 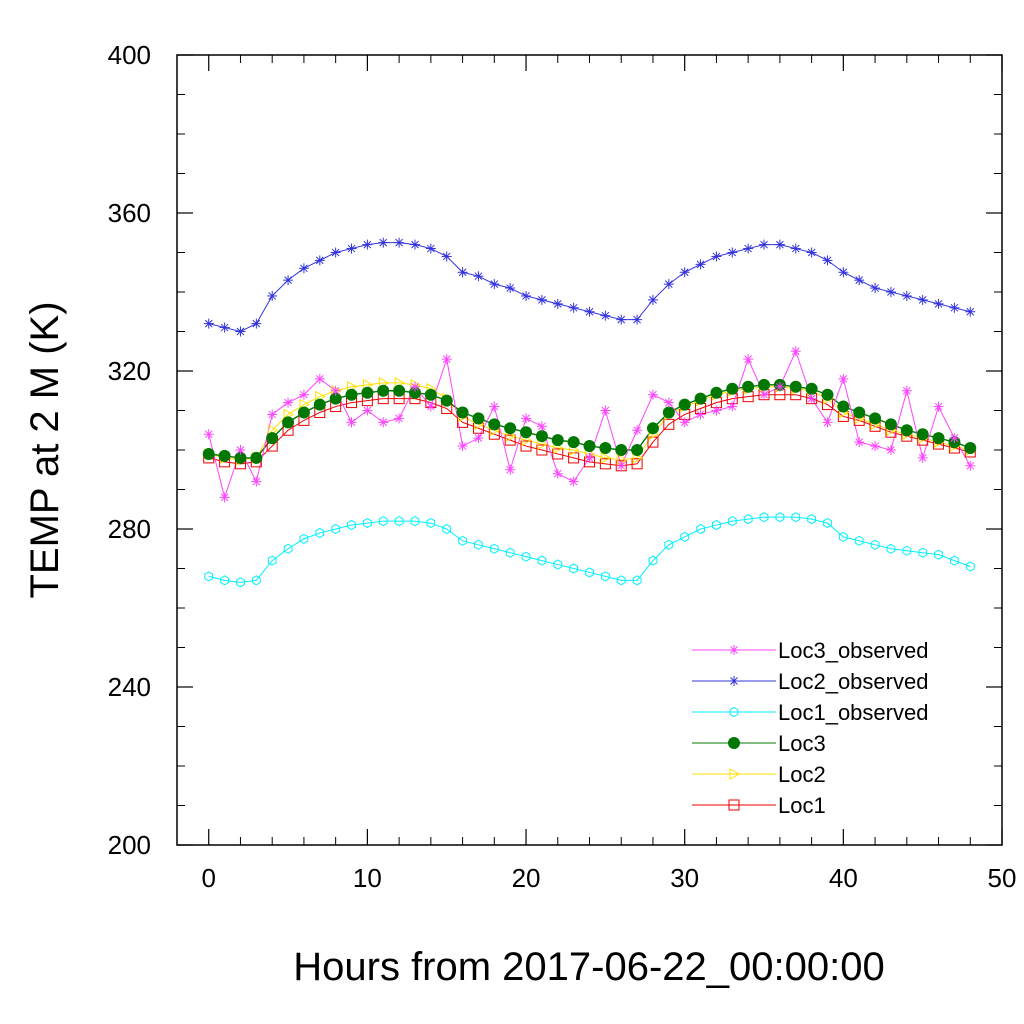 I want to click on y-tick-label: 400, so click(x=129, y=55).